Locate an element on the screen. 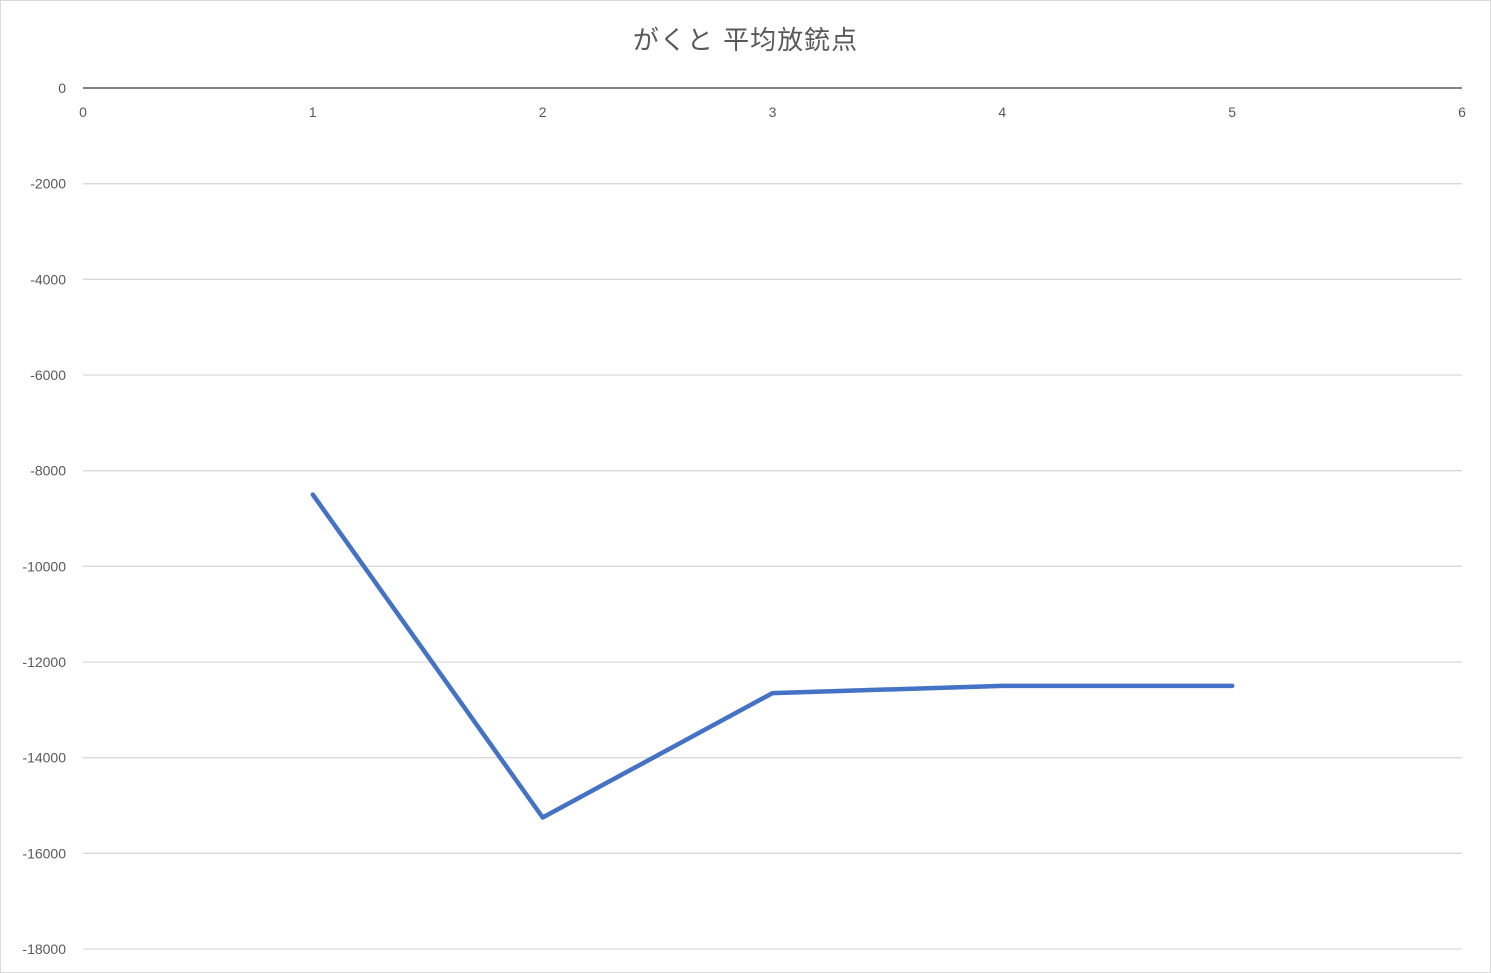 This screenshot has width=1491, height=973. y-tick-label: -14000 is located at coordinates (44, 758).